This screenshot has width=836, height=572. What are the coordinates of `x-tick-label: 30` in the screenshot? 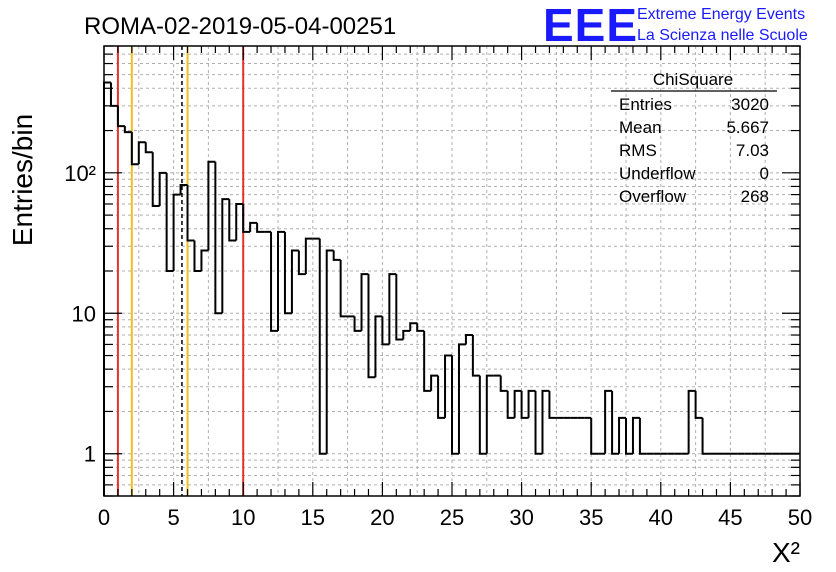 It's located at (521, 517).